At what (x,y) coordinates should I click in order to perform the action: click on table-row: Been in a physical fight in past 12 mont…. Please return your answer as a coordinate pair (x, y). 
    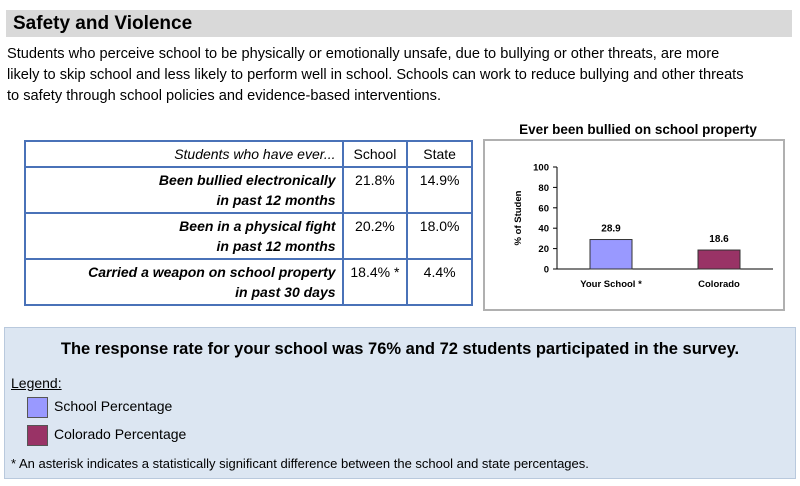
    Looking at the image, I should click on (248, 236).